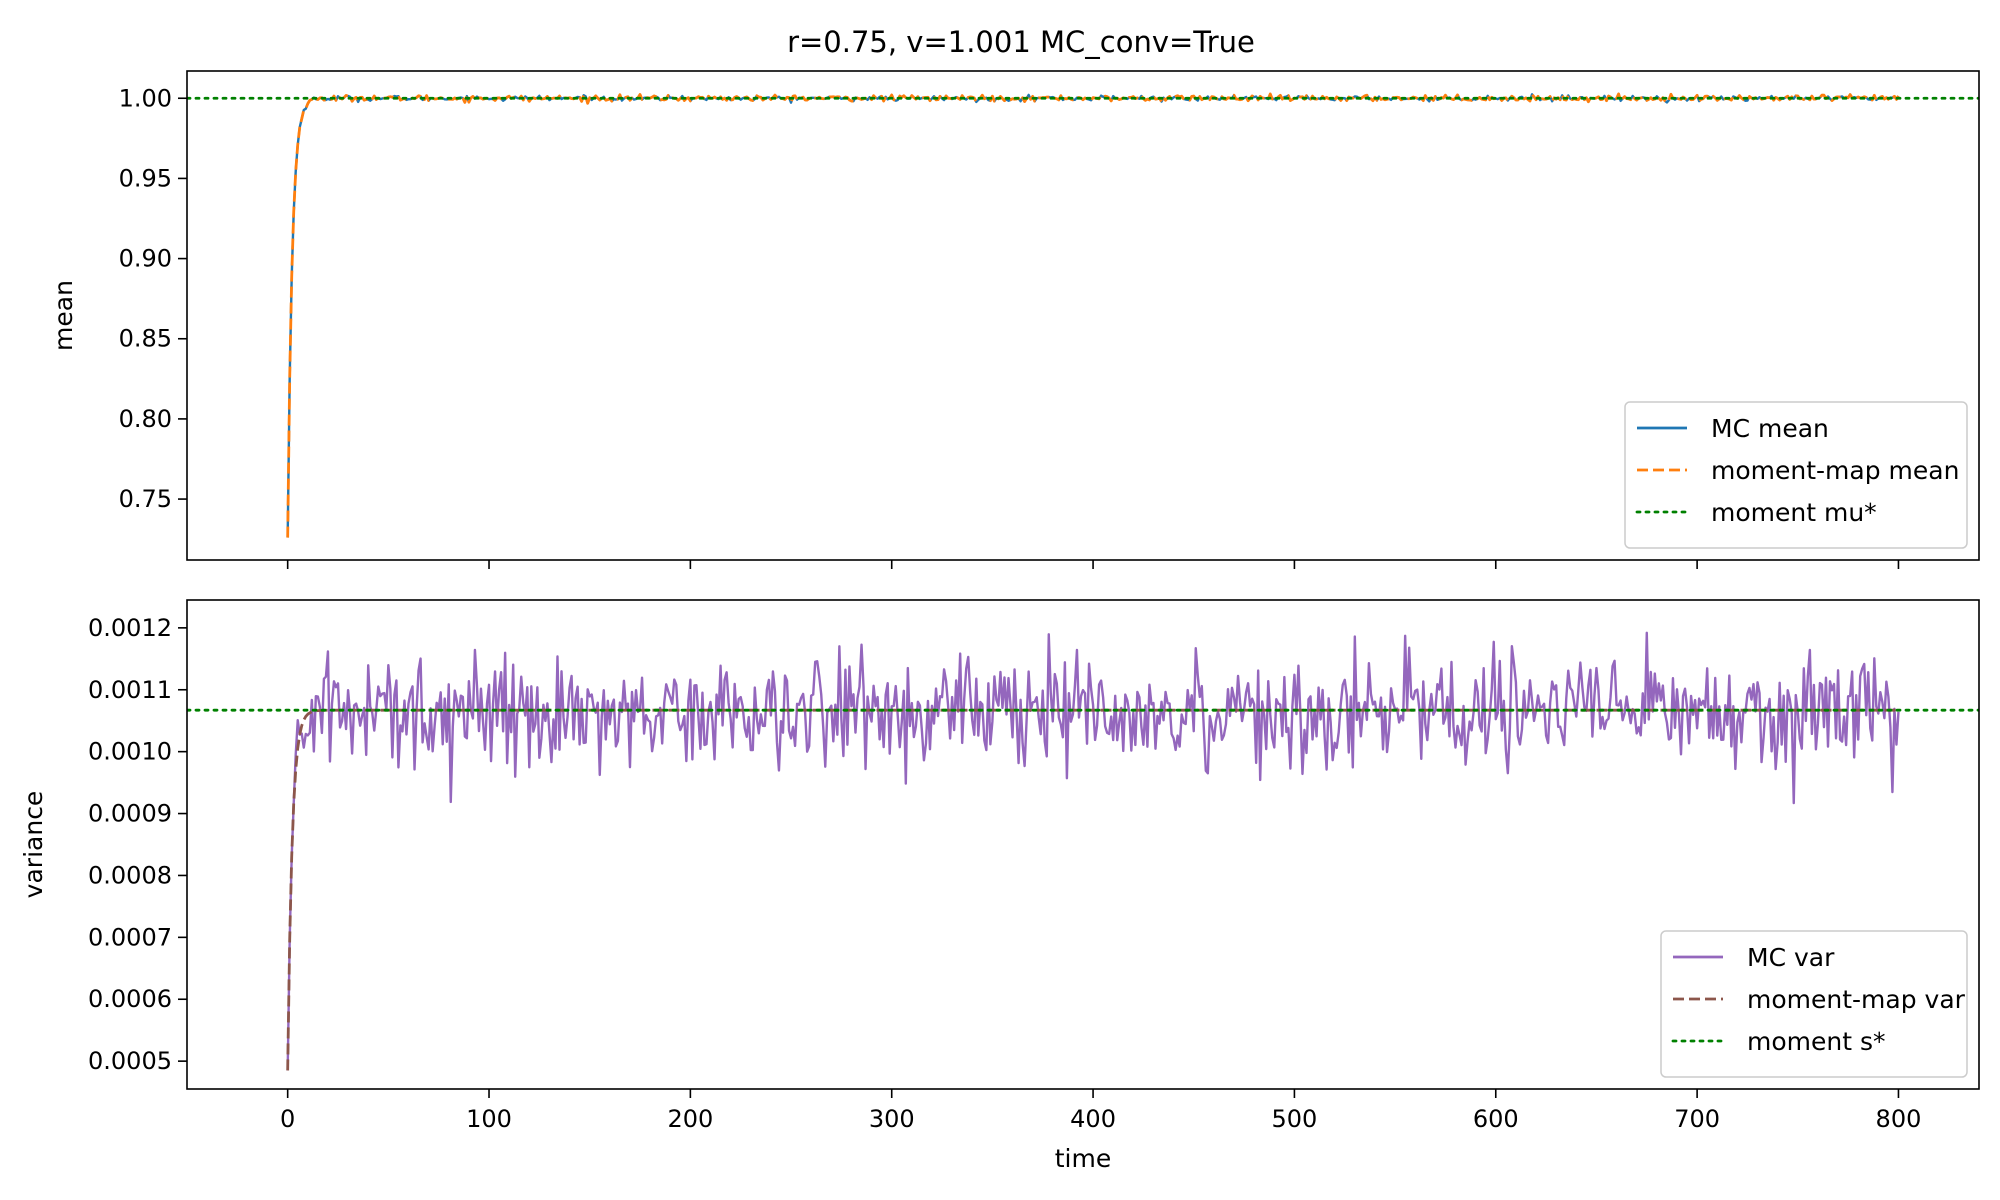  I want to click on legend-entry: moment-map mean, so click(1835, 470).